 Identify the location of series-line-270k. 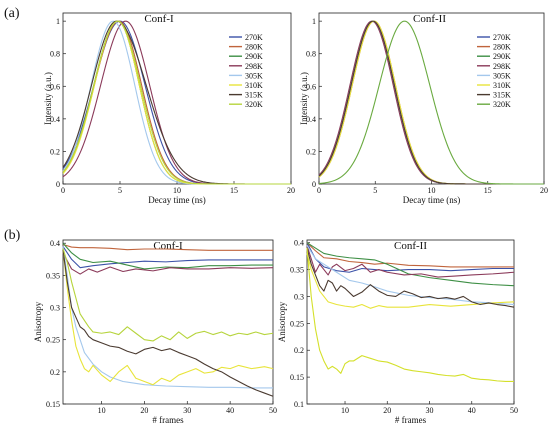
(167, 257).